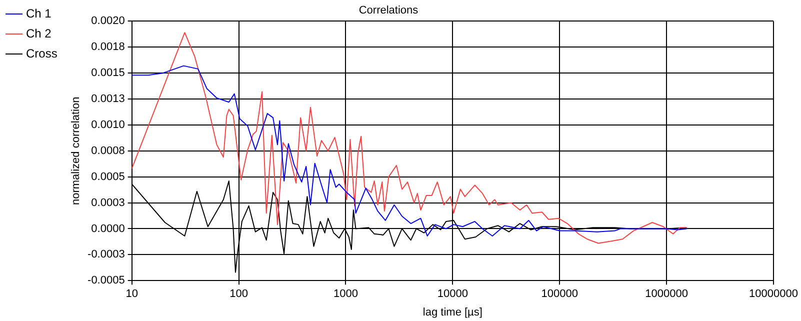  What do you see at coordinates (108, 150) in the screenshot?
I see `y-tick-label: 0.0008` at bounding box center [108, 150].